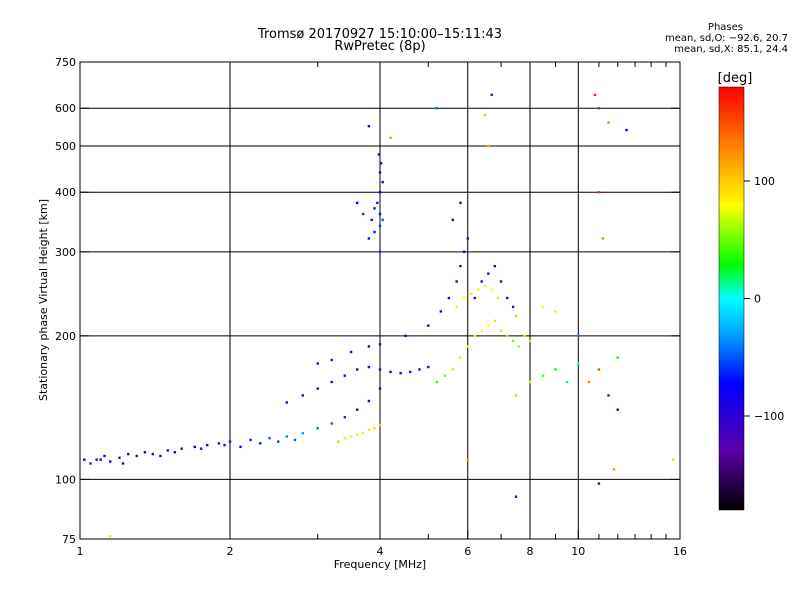 This screenshot has height=600, width=800. I want to click on stats-title: Phases, so click(725, 27).